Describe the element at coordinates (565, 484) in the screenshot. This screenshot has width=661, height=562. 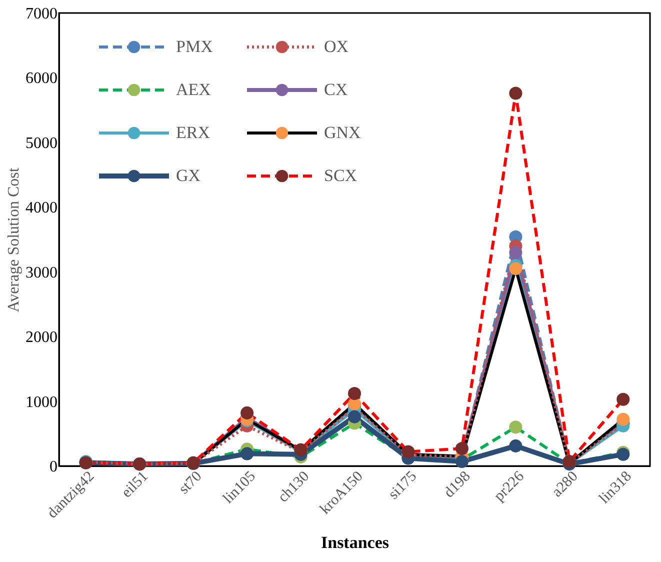
I see `x-tick-label: a280` at that location.